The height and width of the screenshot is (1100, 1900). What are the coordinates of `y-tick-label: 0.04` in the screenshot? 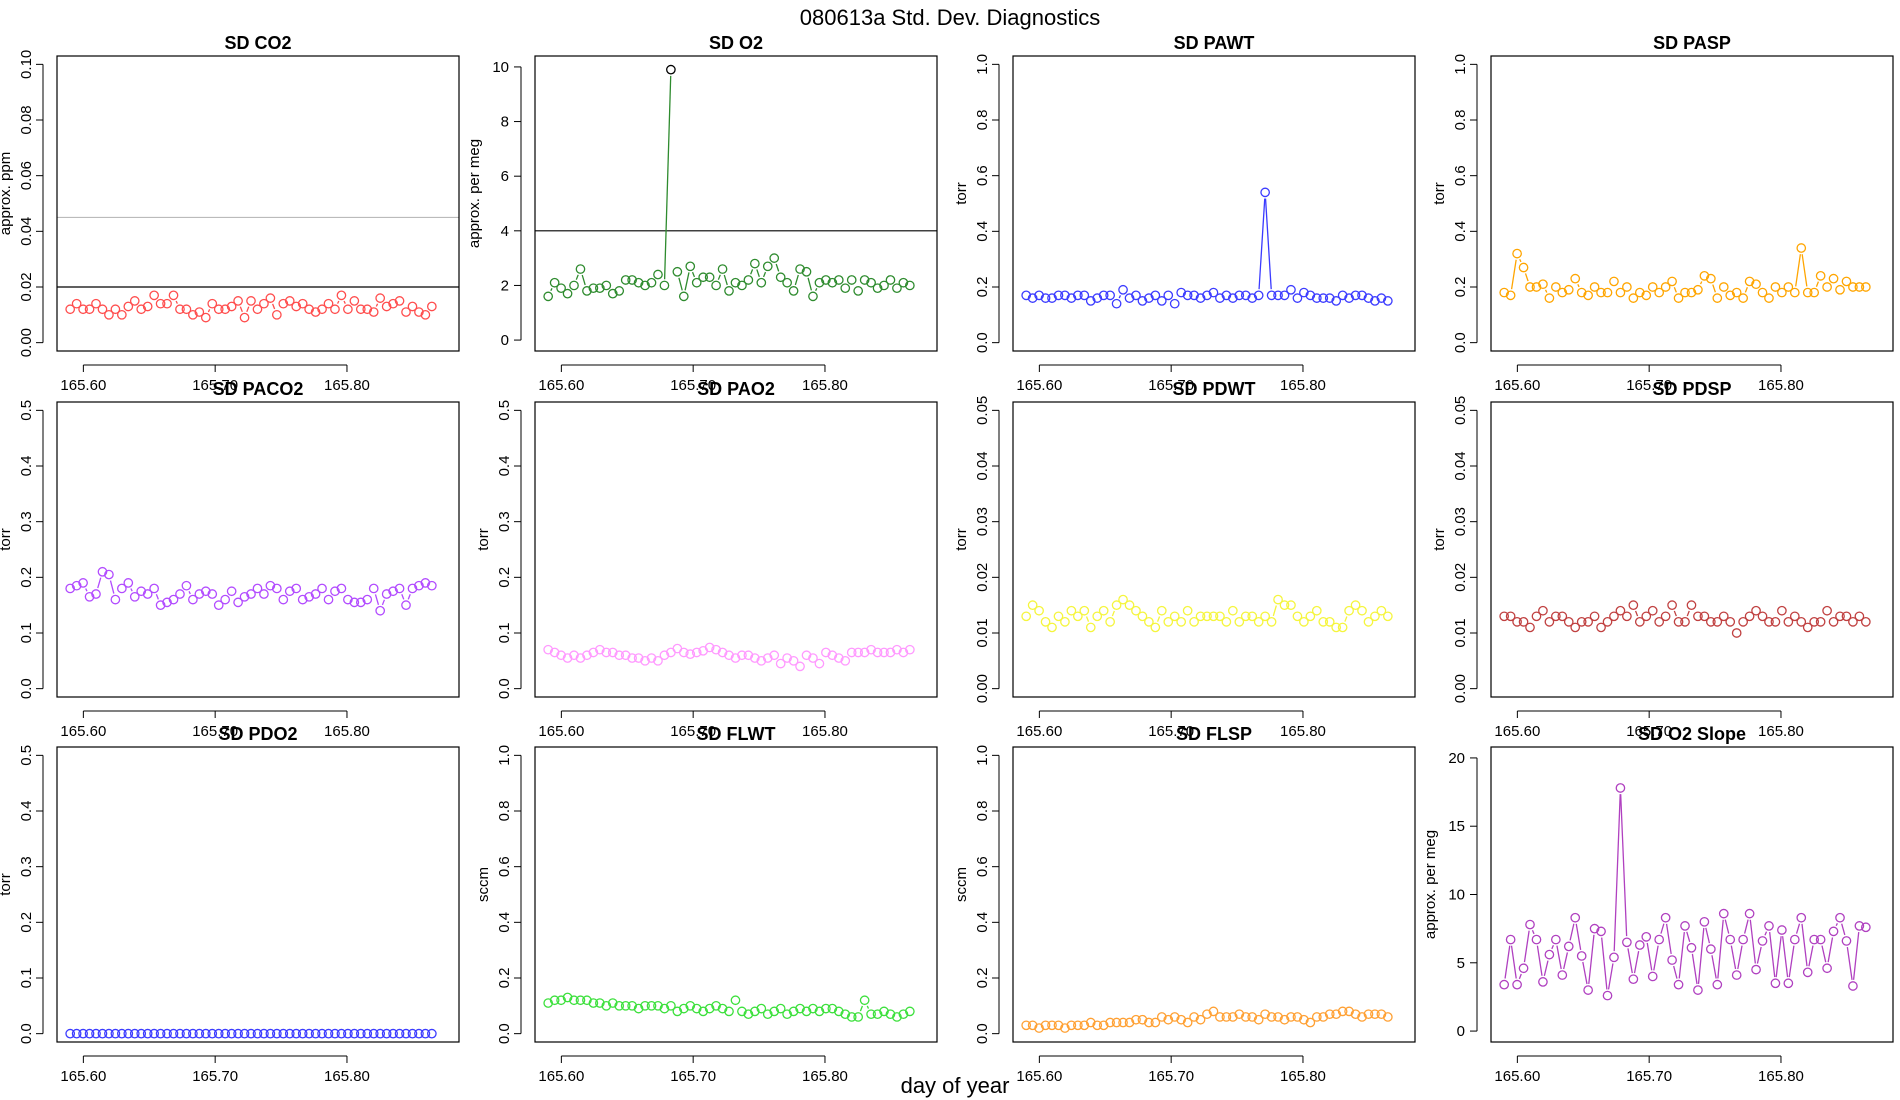 It's located at (1460, 465).